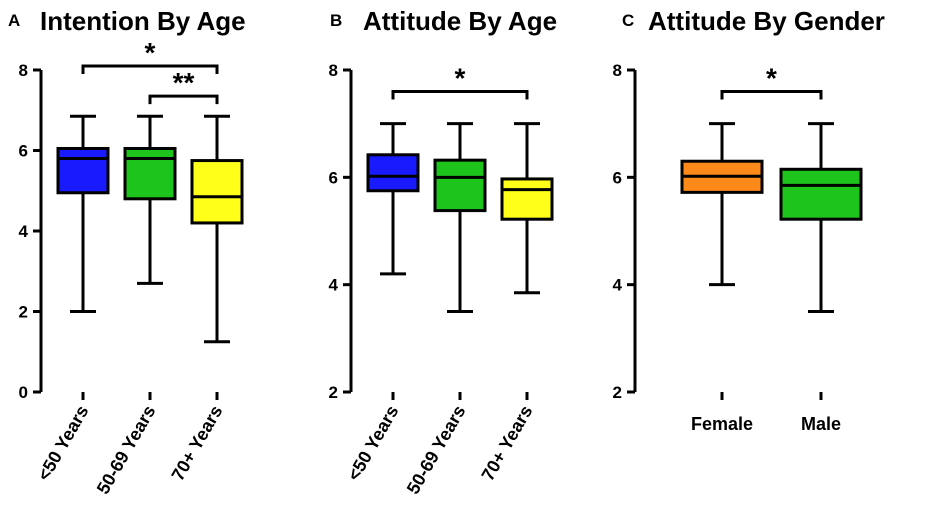 The image size is (935, 523). I want to click on y-tick-label: 0, so click(23, 392).